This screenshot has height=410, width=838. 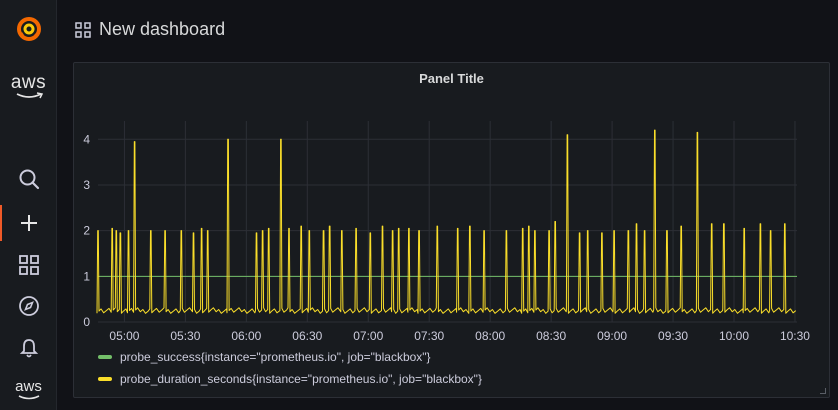 I want to click on dashboard-title: New dashboard, so click(x=162, y=29).